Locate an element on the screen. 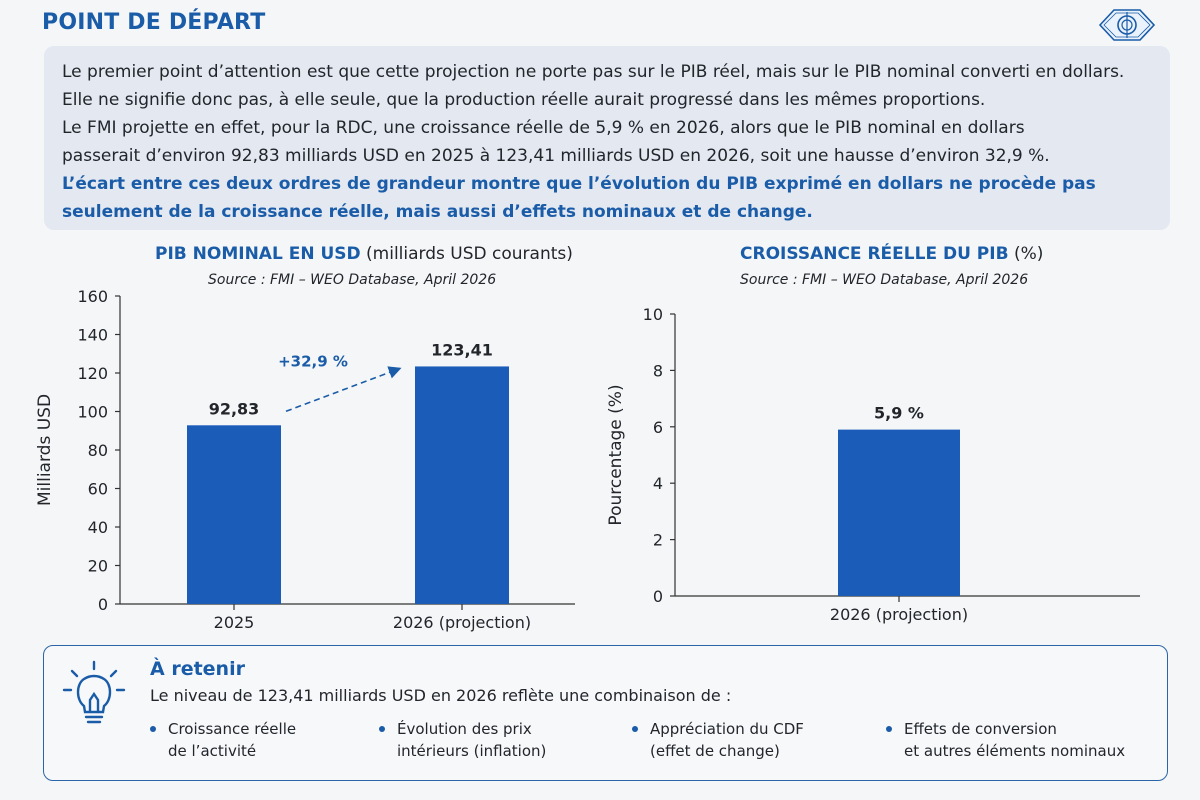 The image size is (1200, 800). bullet-line: Effets de conversion is located at coordinates (980, 729).